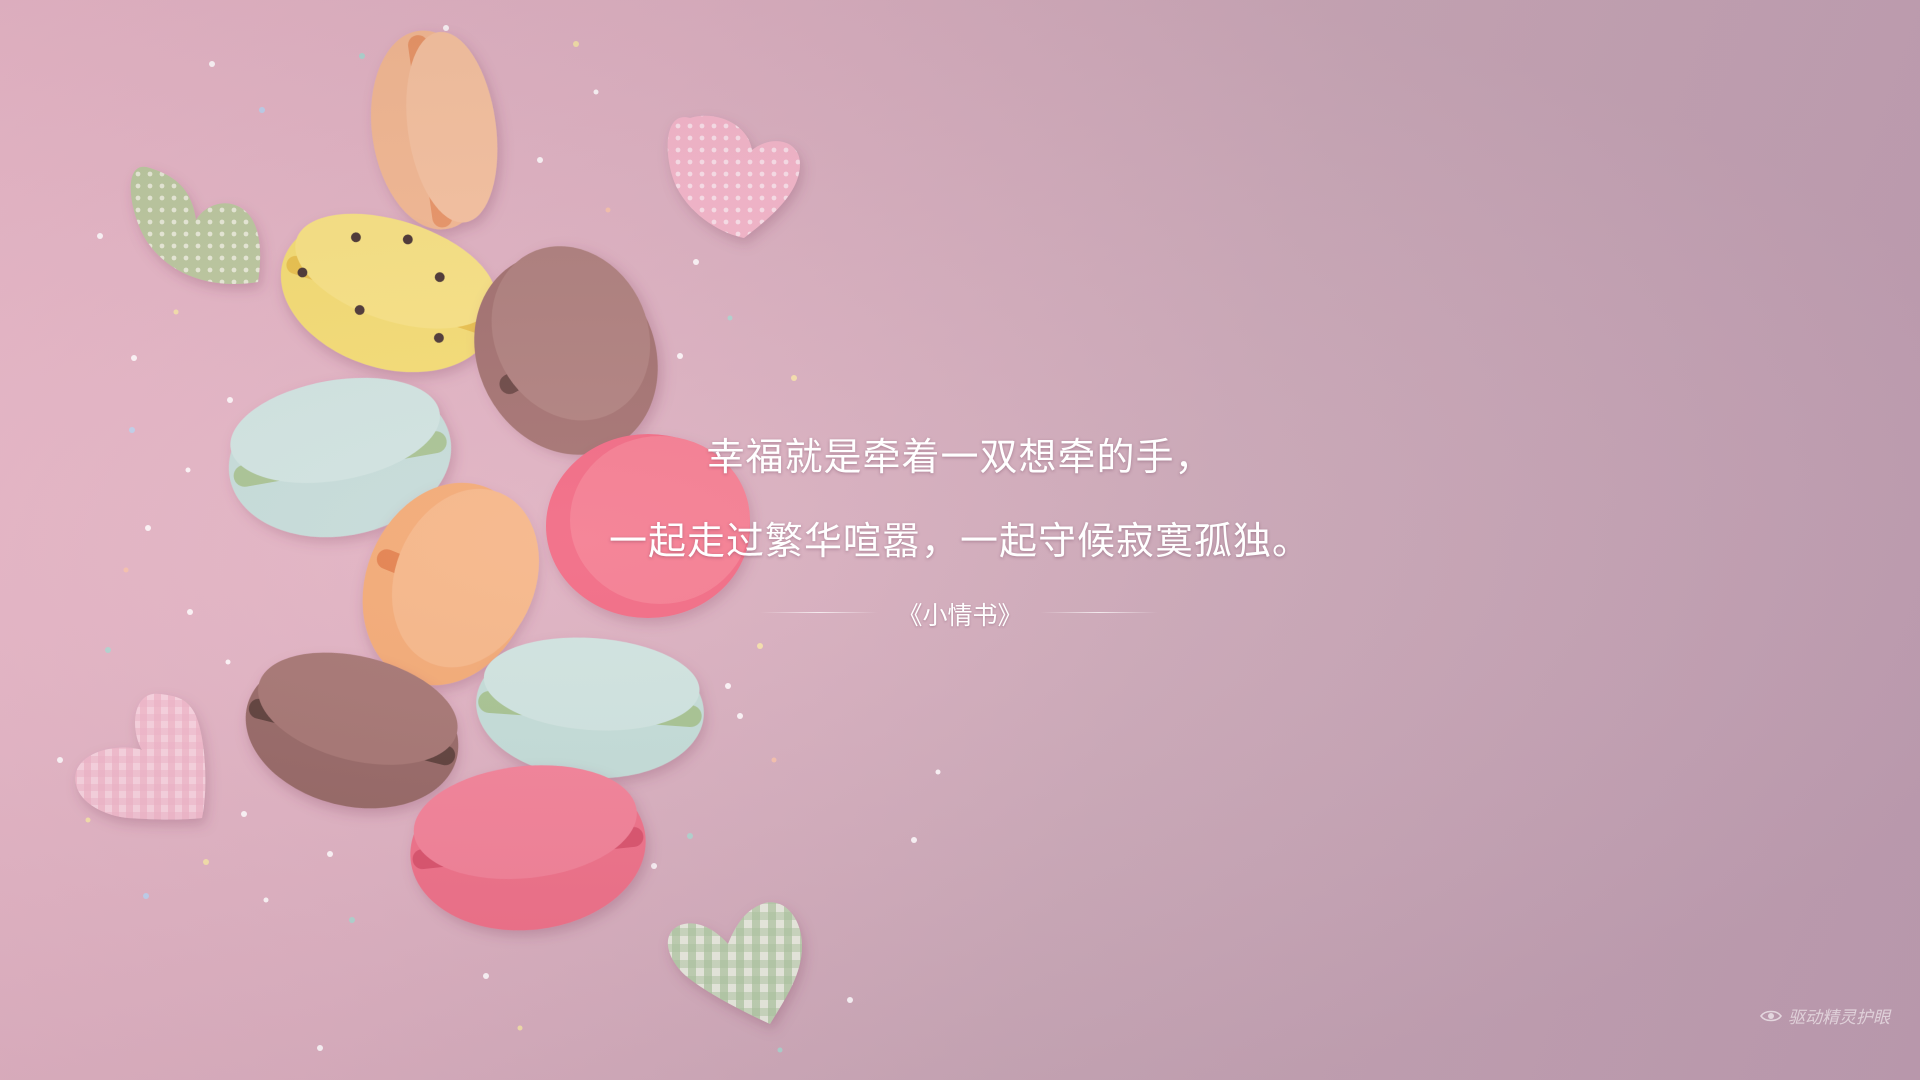 The image size is (1920, 1080). I want to click on divider-left, so click(819, 612).